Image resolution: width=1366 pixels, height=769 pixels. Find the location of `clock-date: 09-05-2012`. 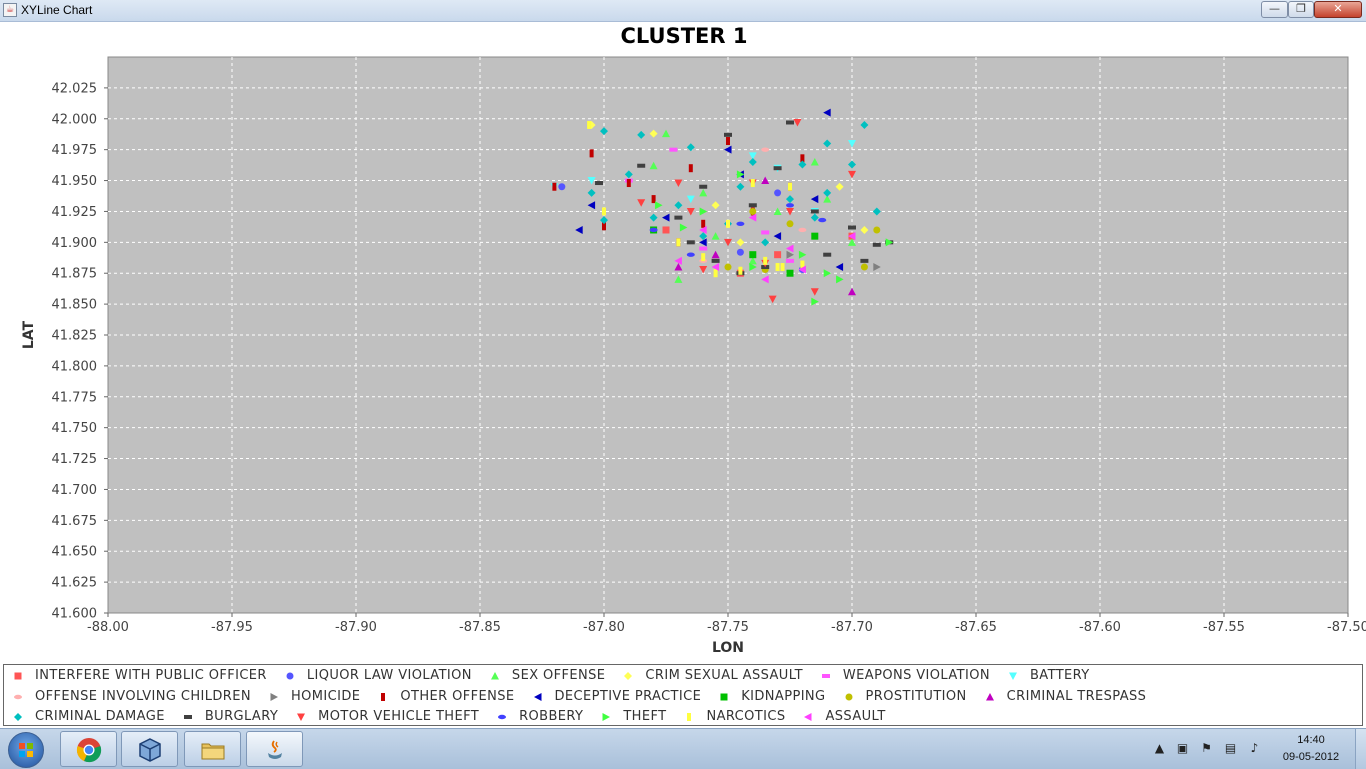

clock-date: 09-05-2012 is located at coordinates (1311, 757).